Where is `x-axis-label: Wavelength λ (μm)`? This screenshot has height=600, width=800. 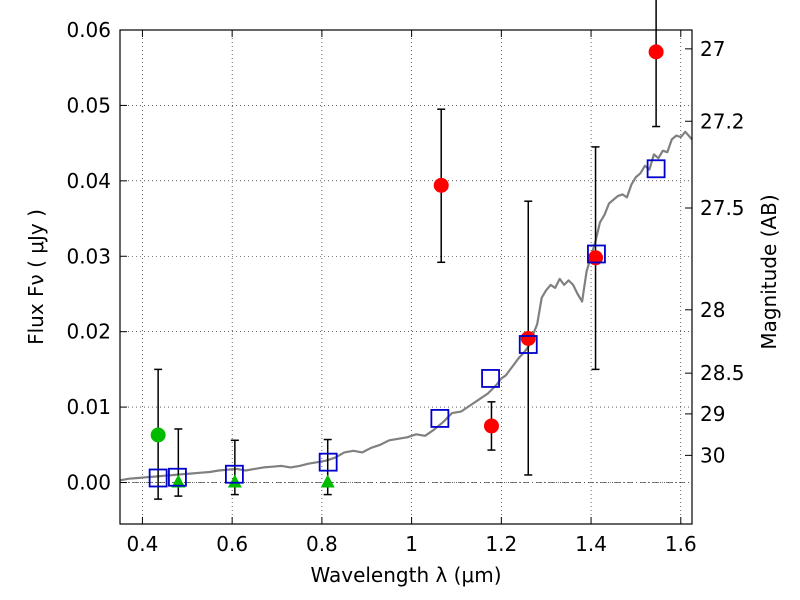 x-axis-label: Wavelength λ (μm) is located at coordinates (405, 575).